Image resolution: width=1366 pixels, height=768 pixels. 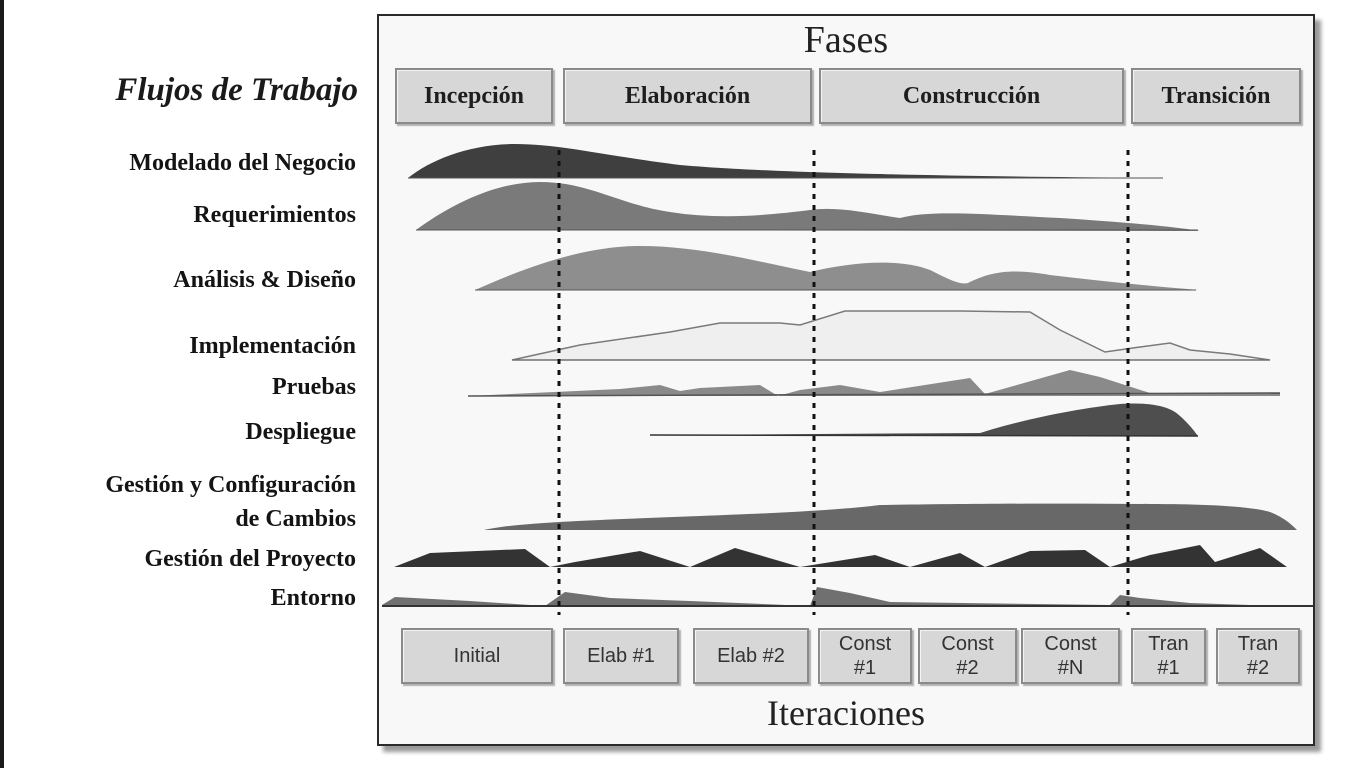 What do you see at coordinates (865, 644) in the screenshot?
I see `iteration-const-1-line1: Const` at bounding box center [865, 644].